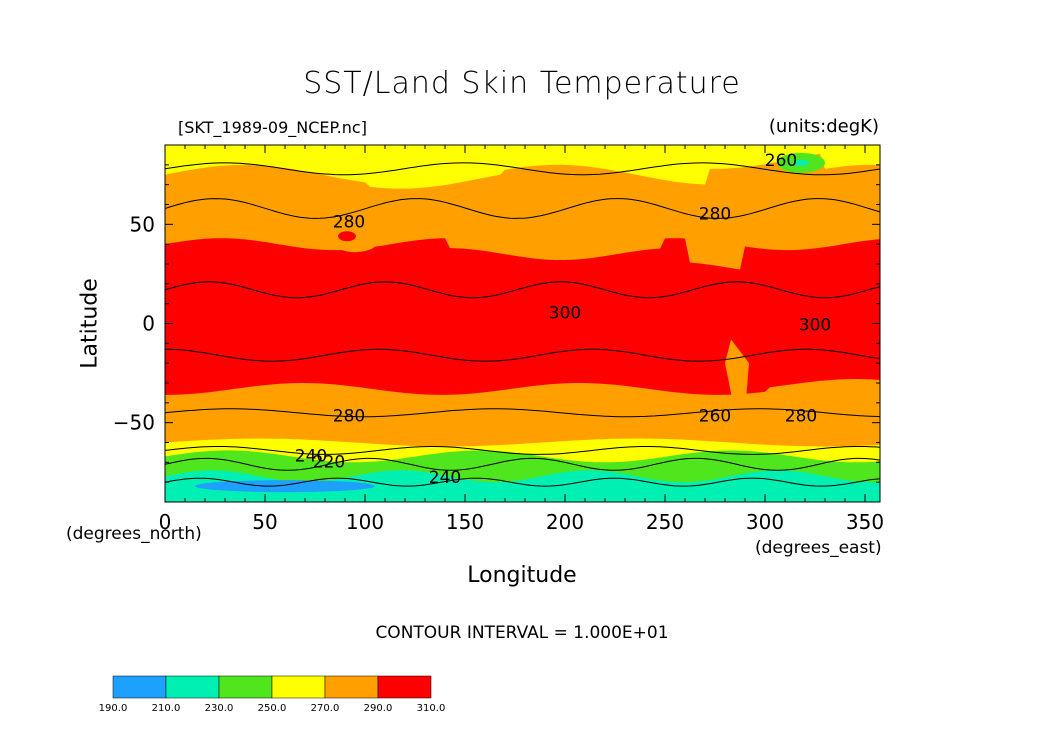  I want to click on x-tick-label: 350, so click(865, 522).